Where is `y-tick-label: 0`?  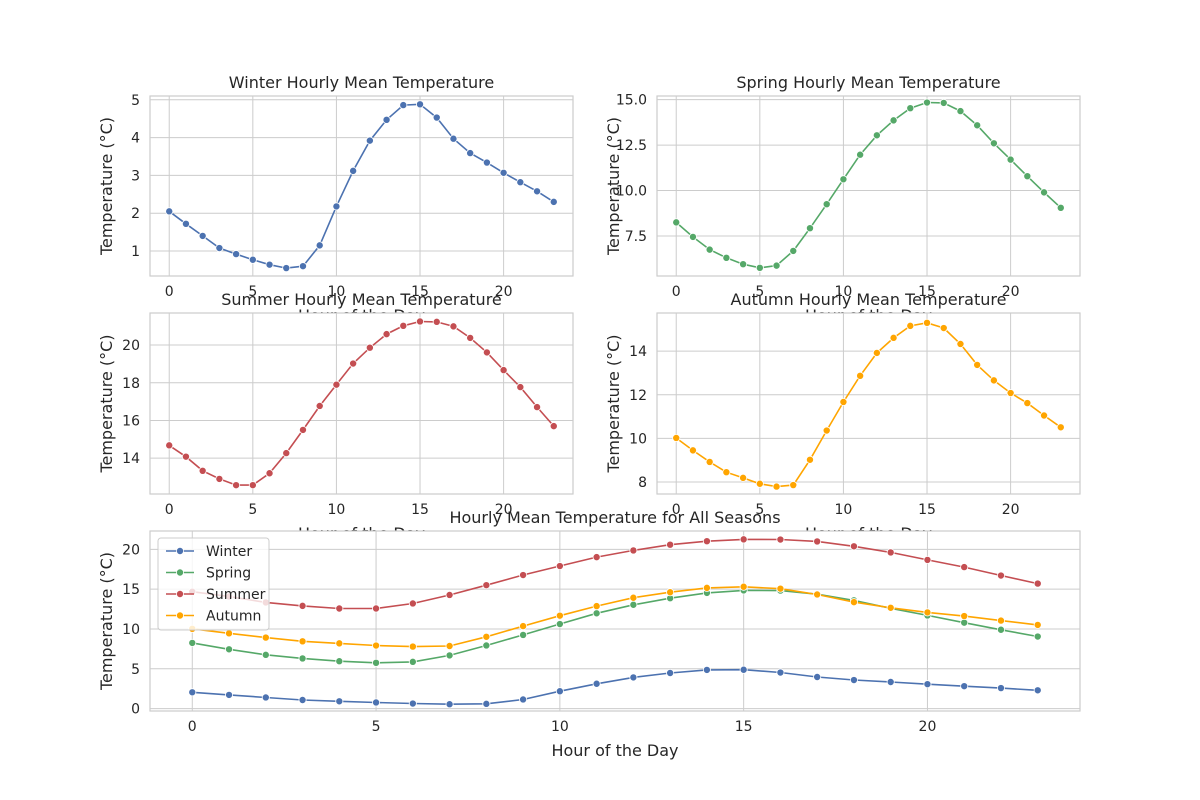 y-tick-label: 0 is located at coordinates (135, 710).